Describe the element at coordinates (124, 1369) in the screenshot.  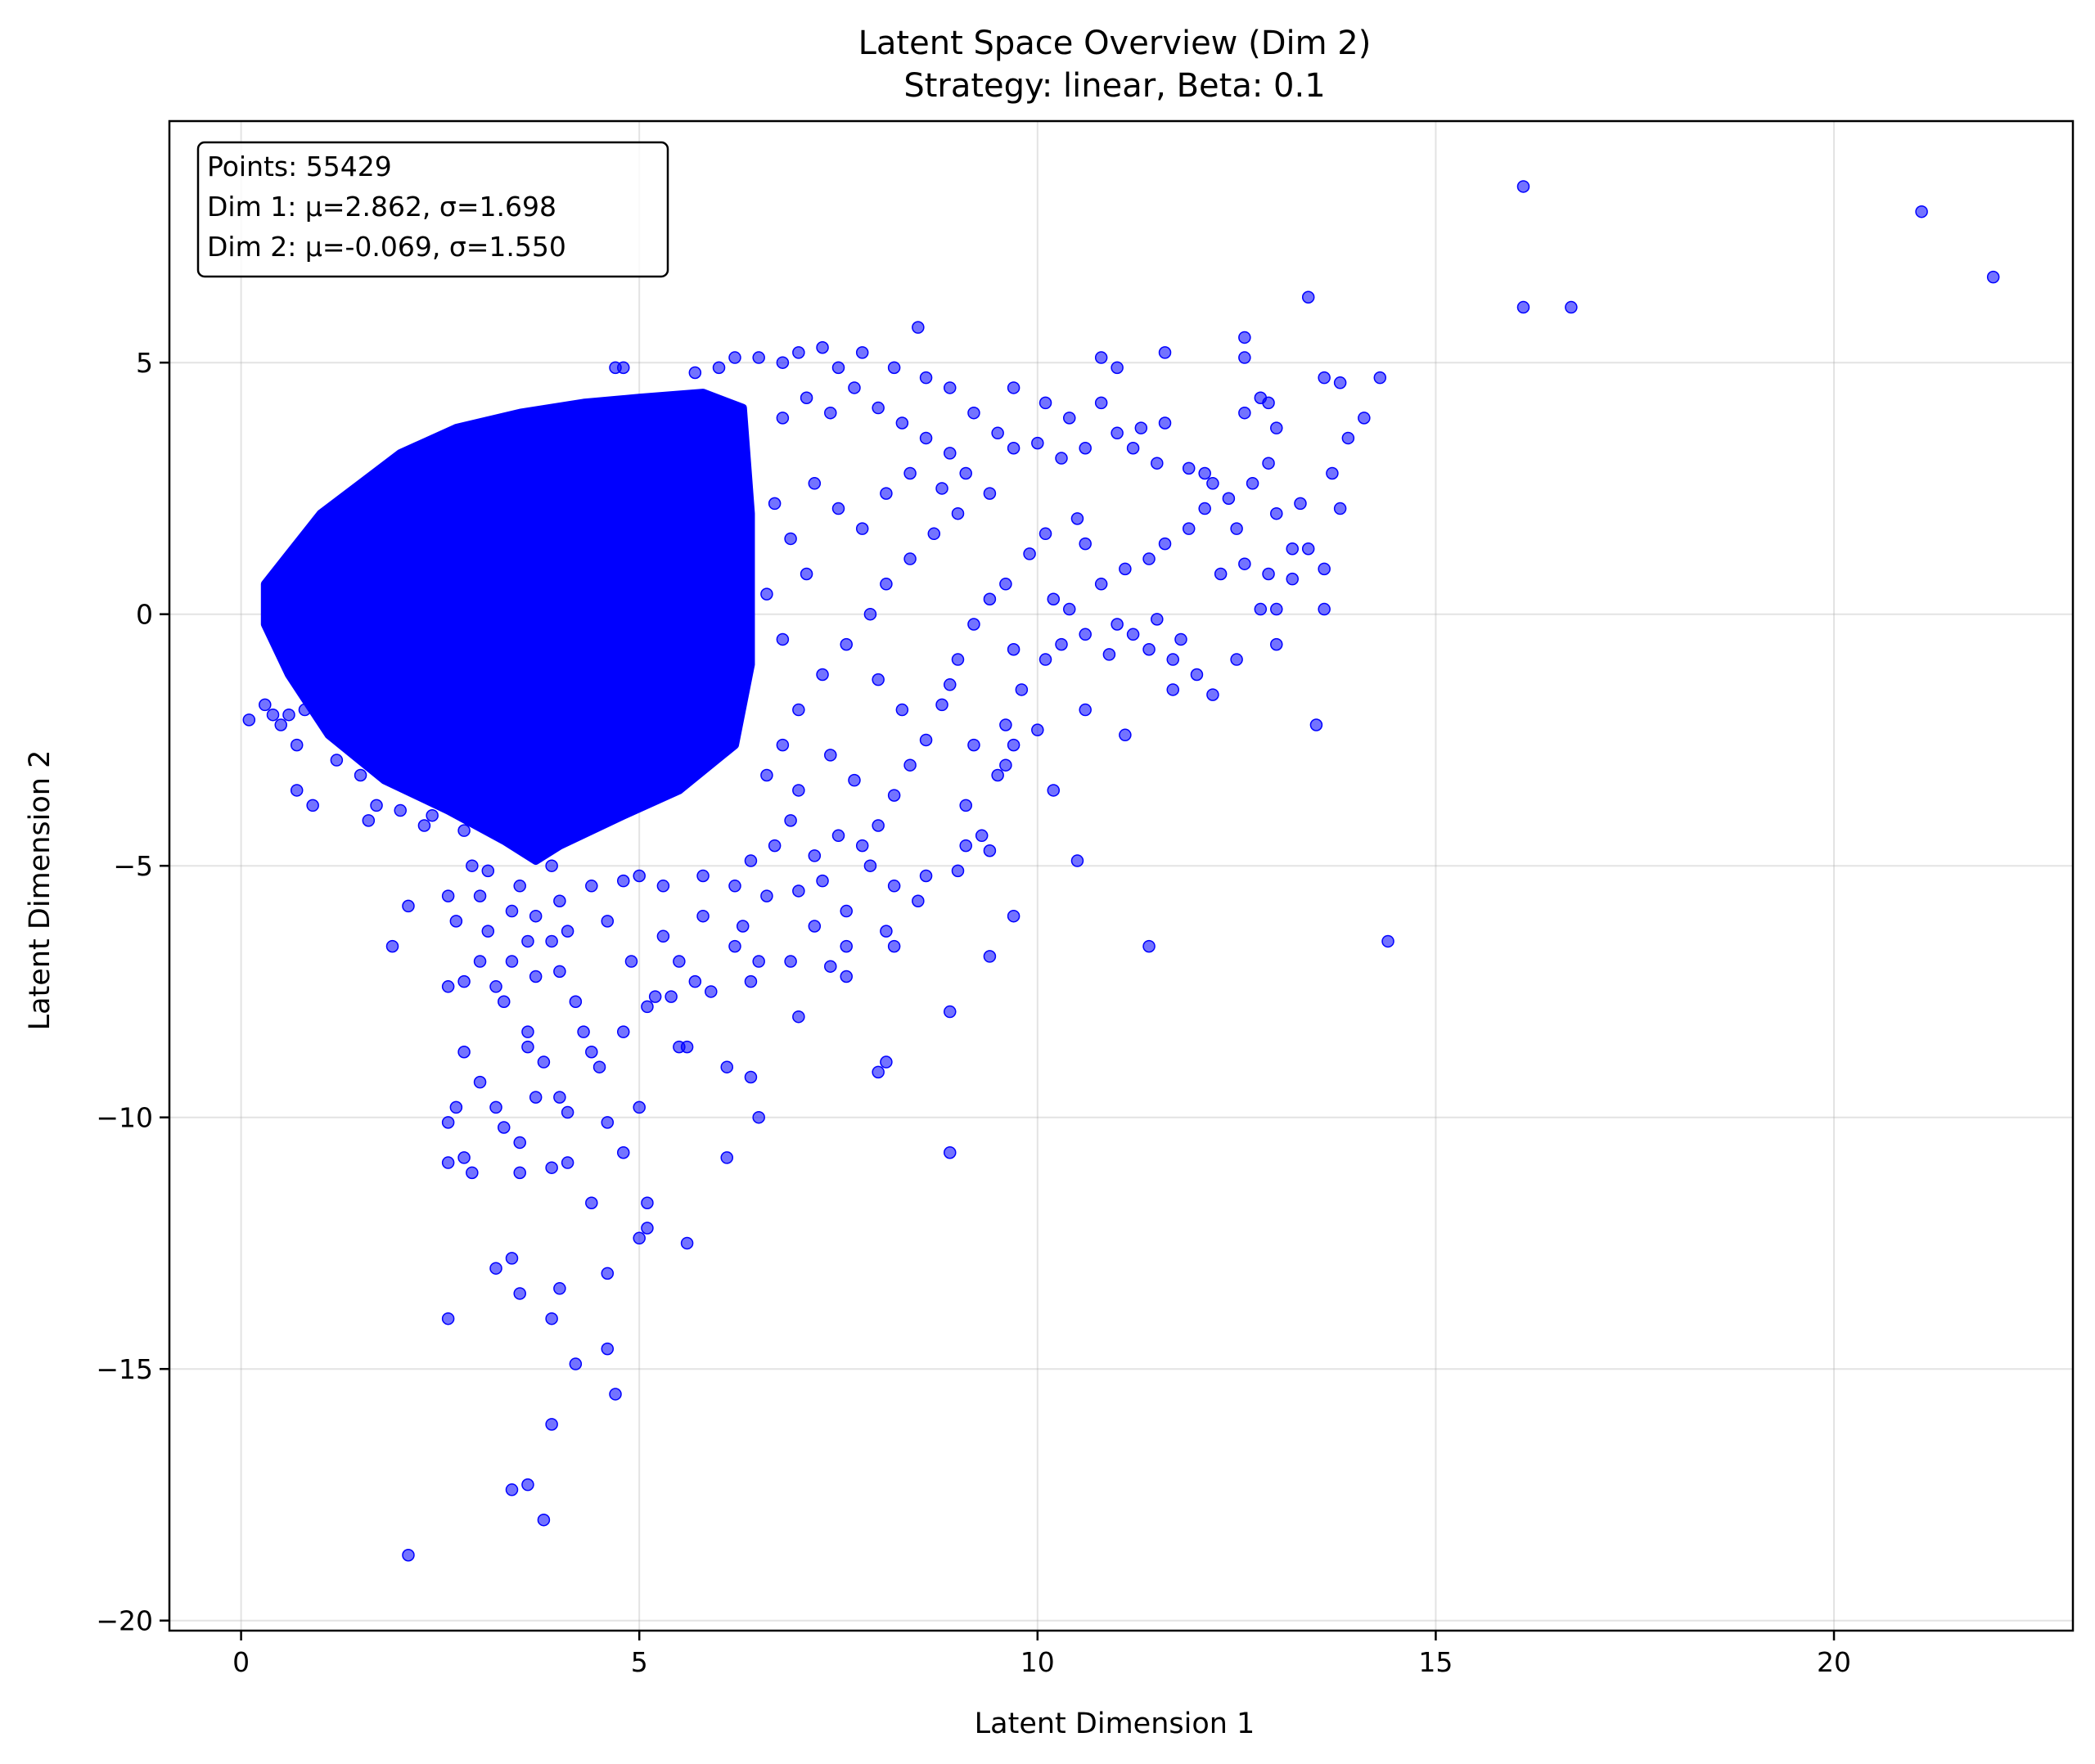
I see `y-tick-label: −15` at that location.